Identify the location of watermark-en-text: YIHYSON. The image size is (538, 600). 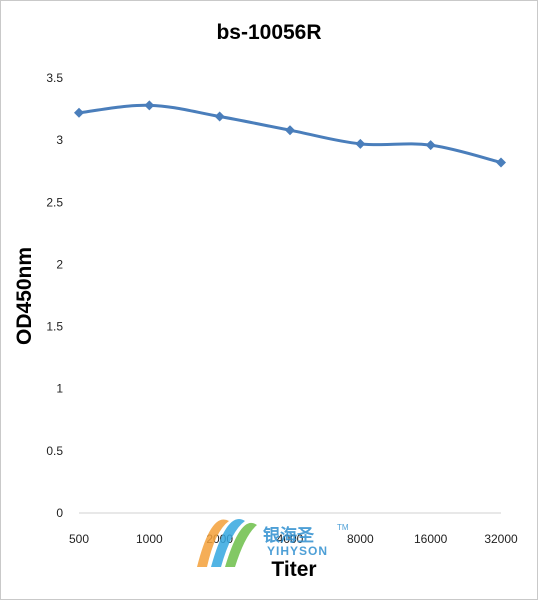
(297, 551).